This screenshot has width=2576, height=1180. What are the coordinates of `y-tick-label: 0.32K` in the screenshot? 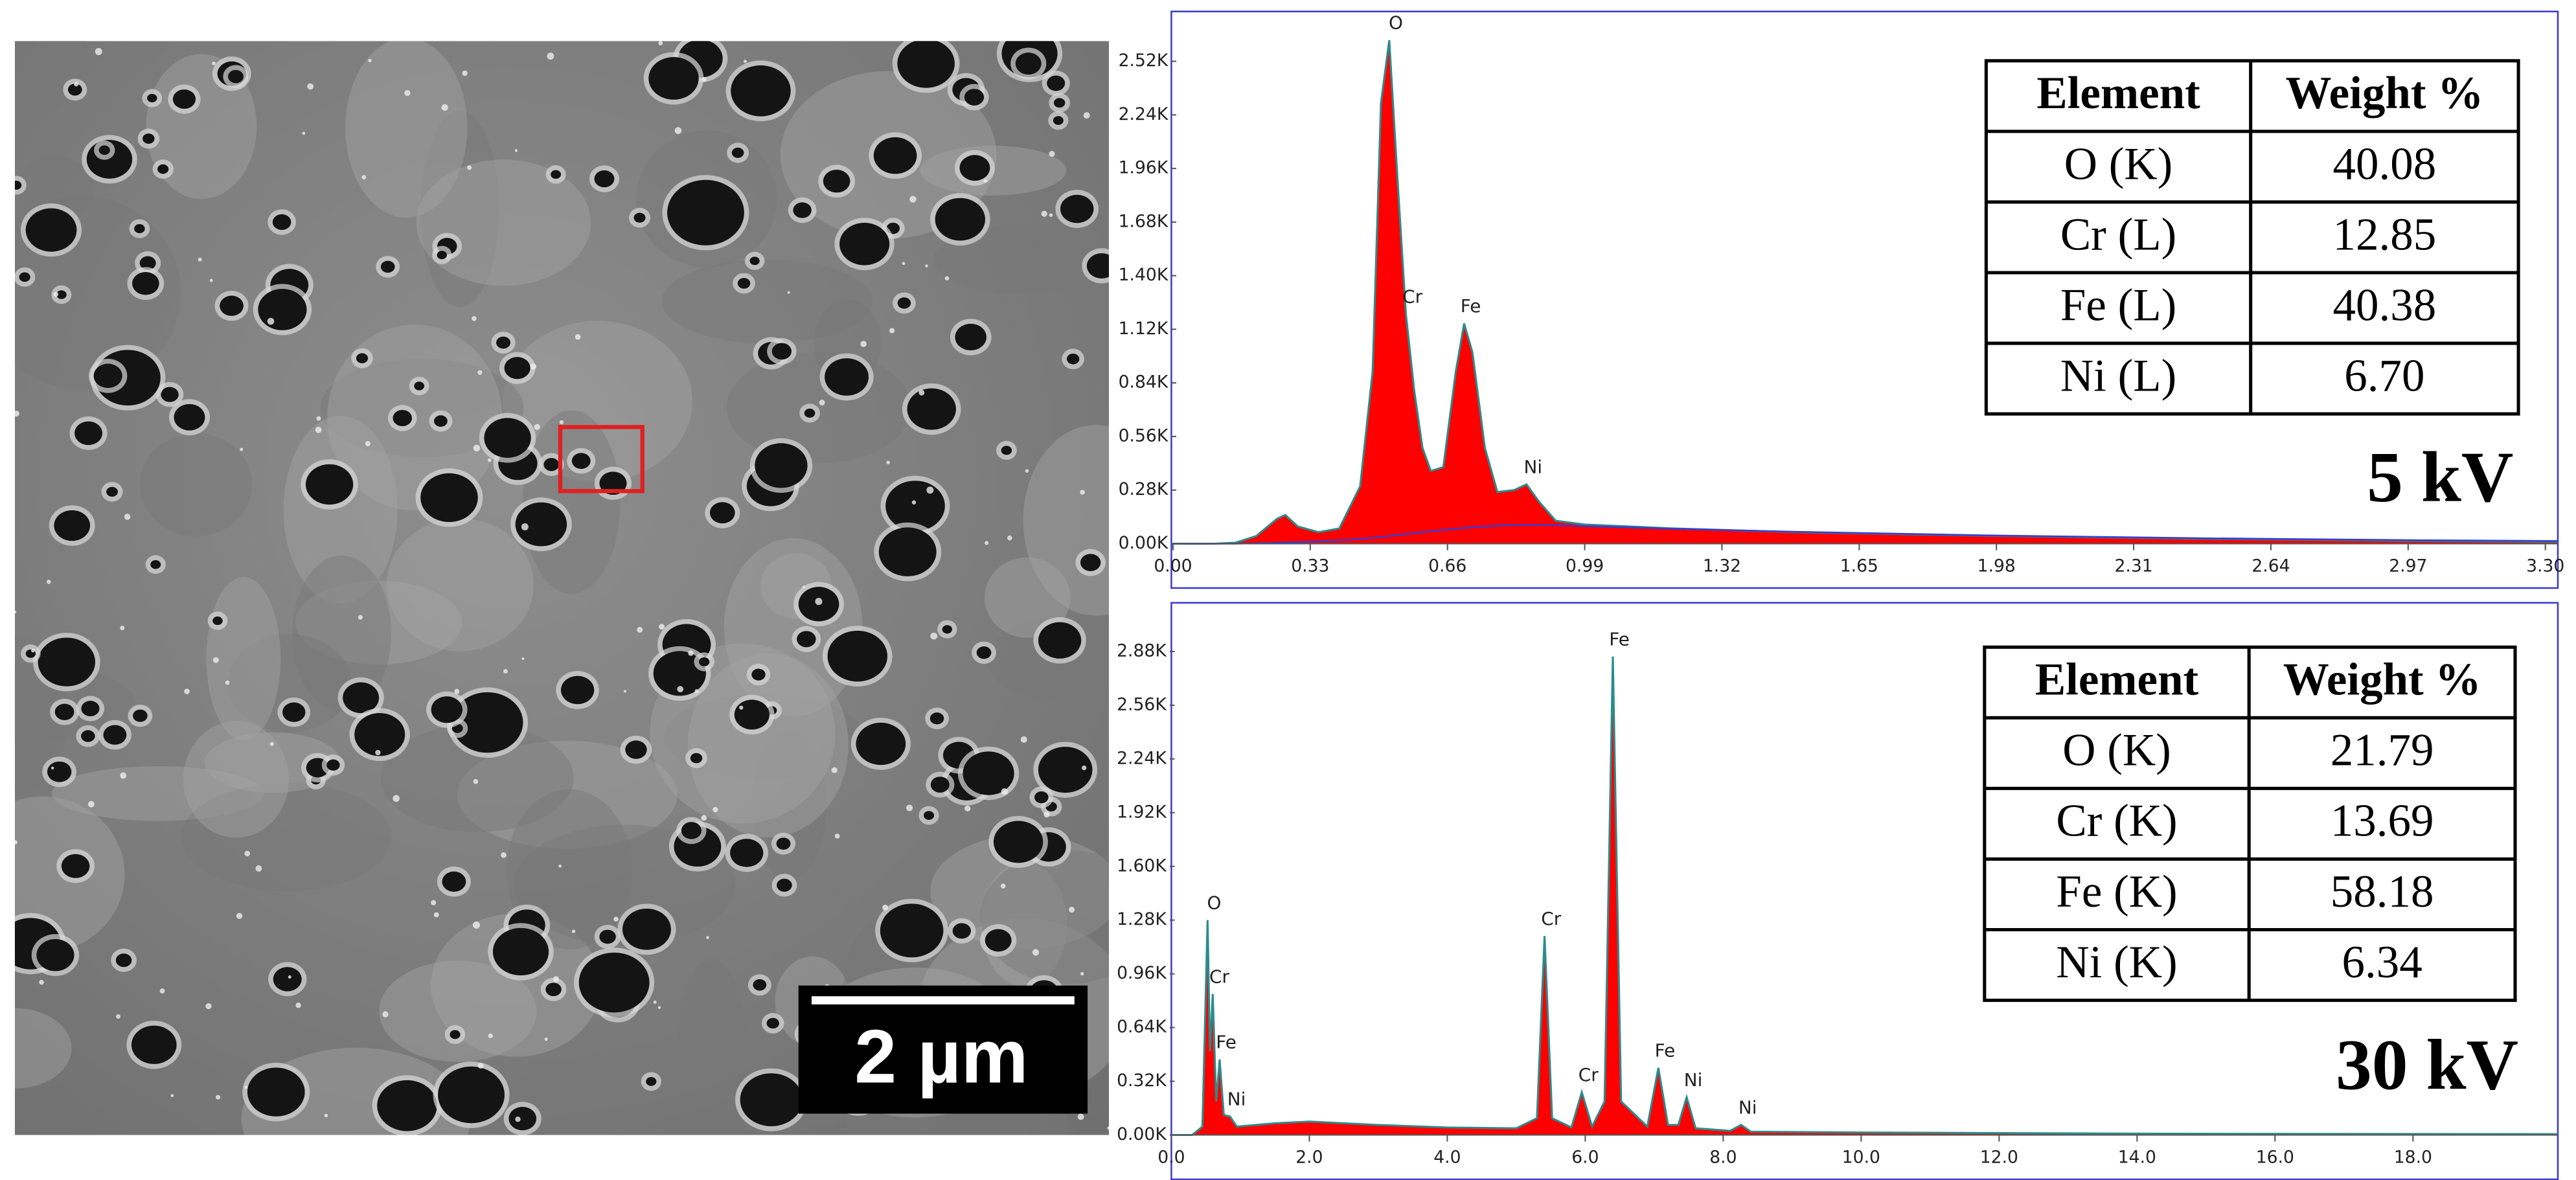 It's located at (1142, 1081).